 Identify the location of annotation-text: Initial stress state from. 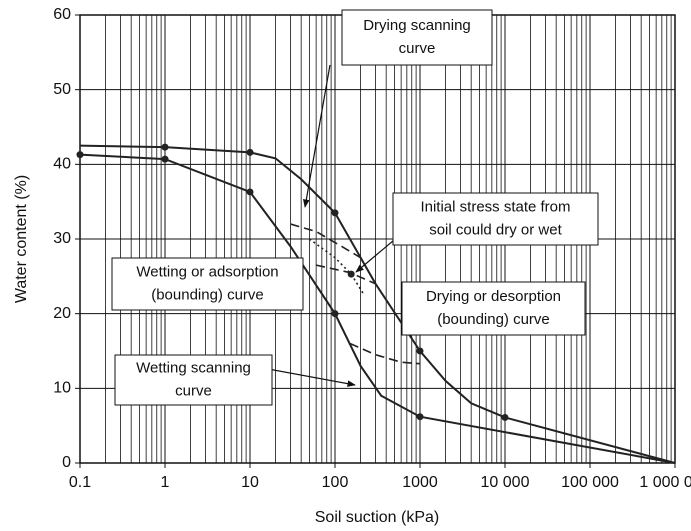
(495, 206).